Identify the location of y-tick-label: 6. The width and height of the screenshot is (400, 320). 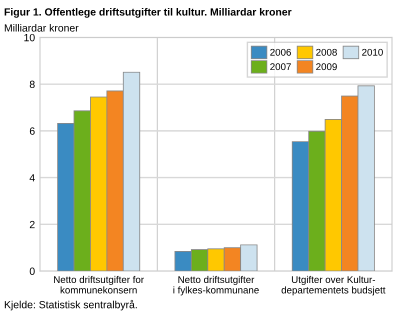
(32, 131).